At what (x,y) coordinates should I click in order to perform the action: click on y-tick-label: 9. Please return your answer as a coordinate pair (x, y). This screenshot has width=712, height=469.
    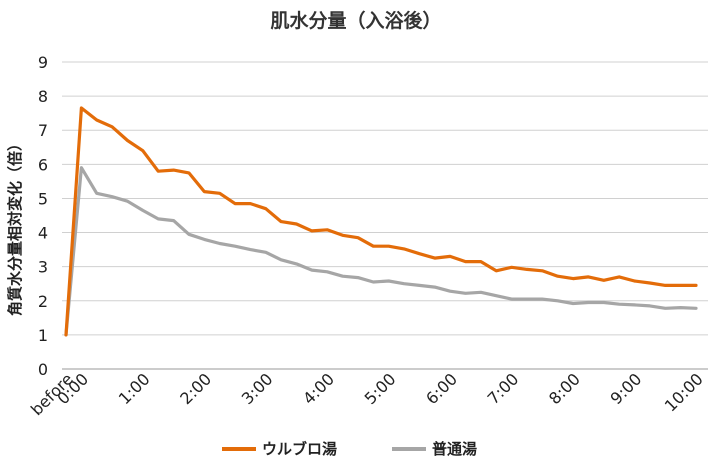
    Looking at the image, I should click on (43, 62).